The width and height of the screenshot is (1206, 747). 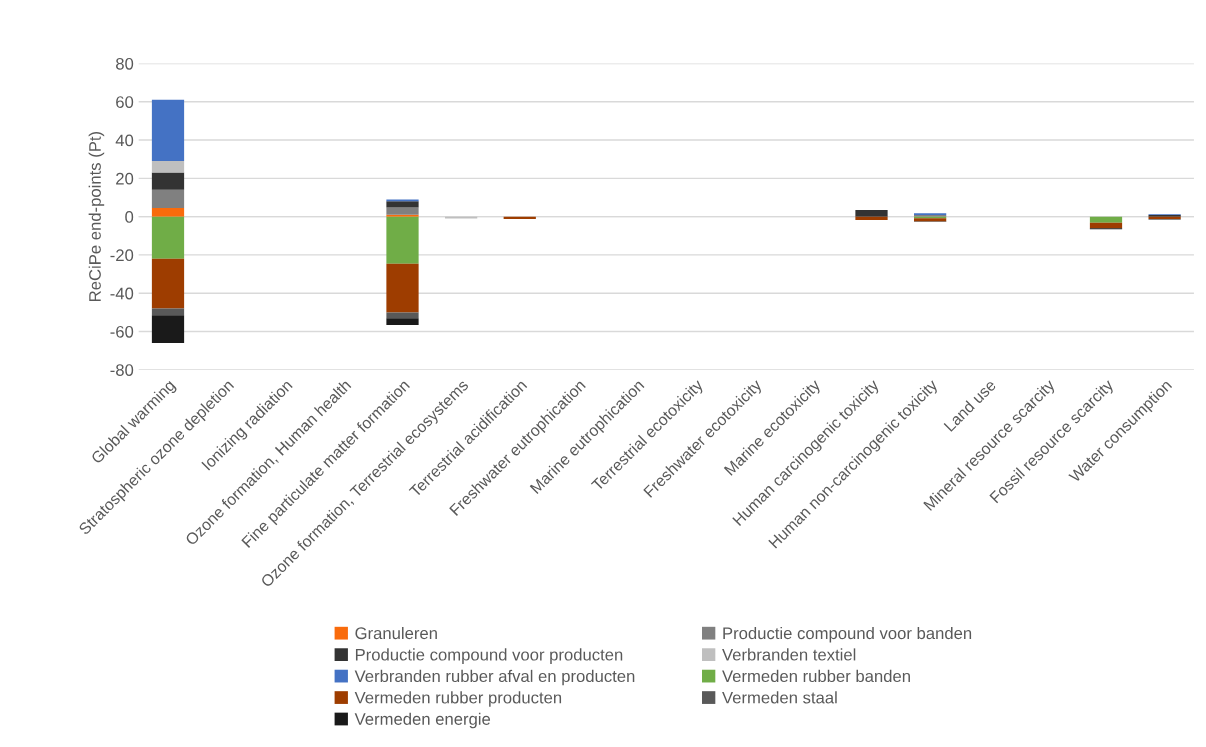 I want to click on y-tick-label: 80, so click(x=125, y=63).